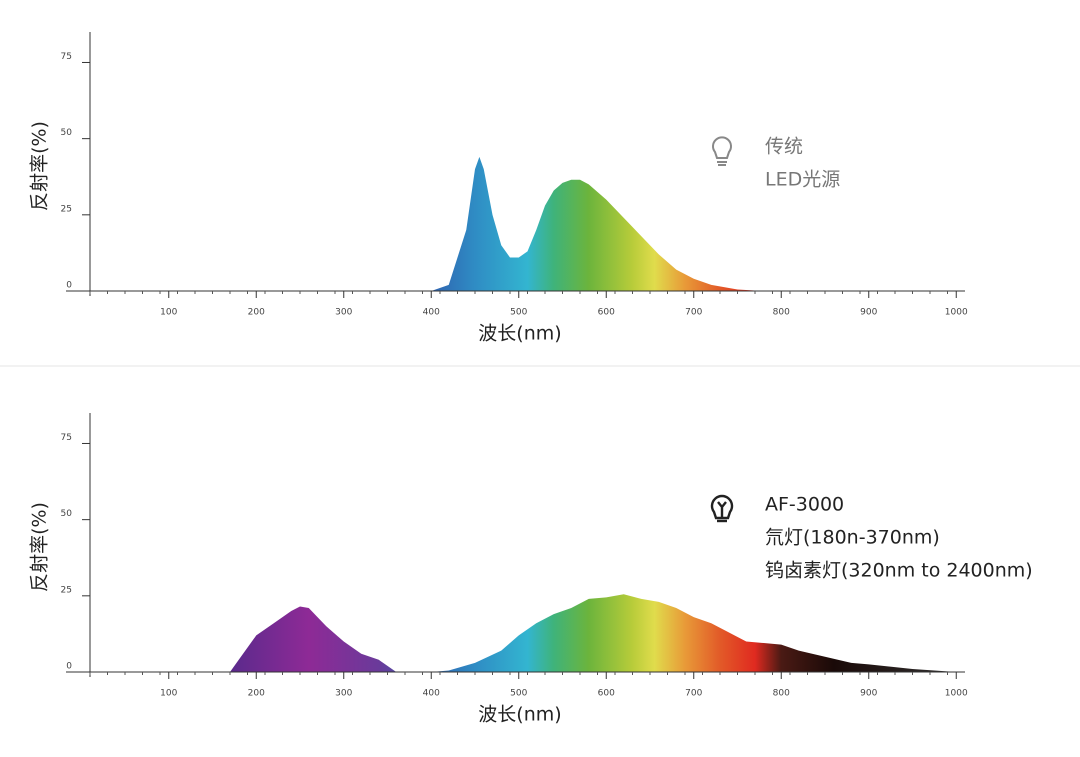  Describe the element at coordinates (784, 147) in the screenshot. I see `legend-text: 传统` at that location.